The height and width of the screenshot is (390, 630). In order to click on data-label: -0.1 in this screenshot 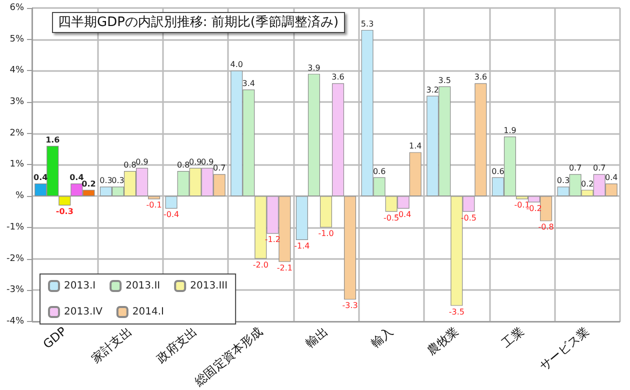, I will do `click(154, 205)`.